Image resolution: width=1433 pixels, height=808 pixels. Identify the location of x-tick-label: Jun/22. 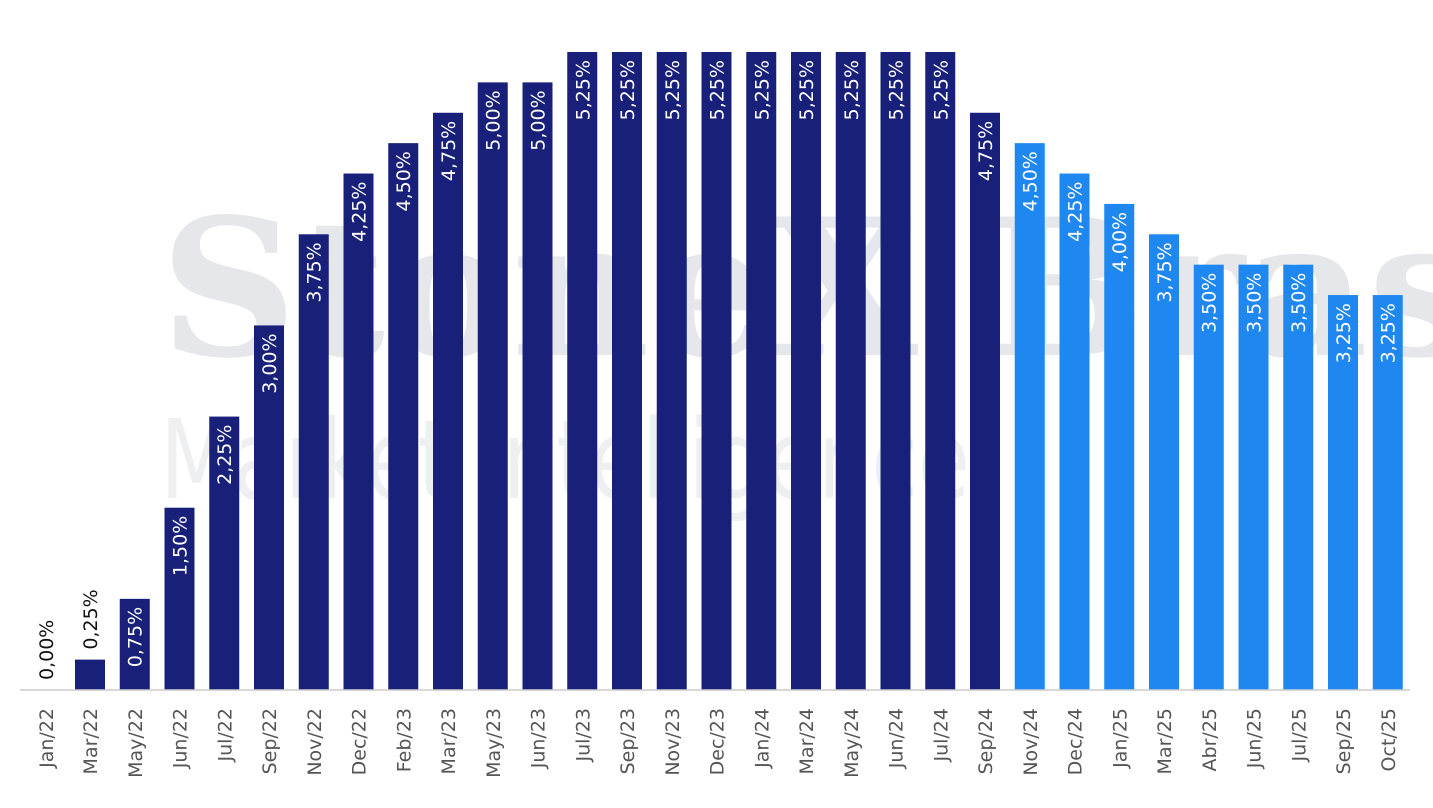
(181, 738).